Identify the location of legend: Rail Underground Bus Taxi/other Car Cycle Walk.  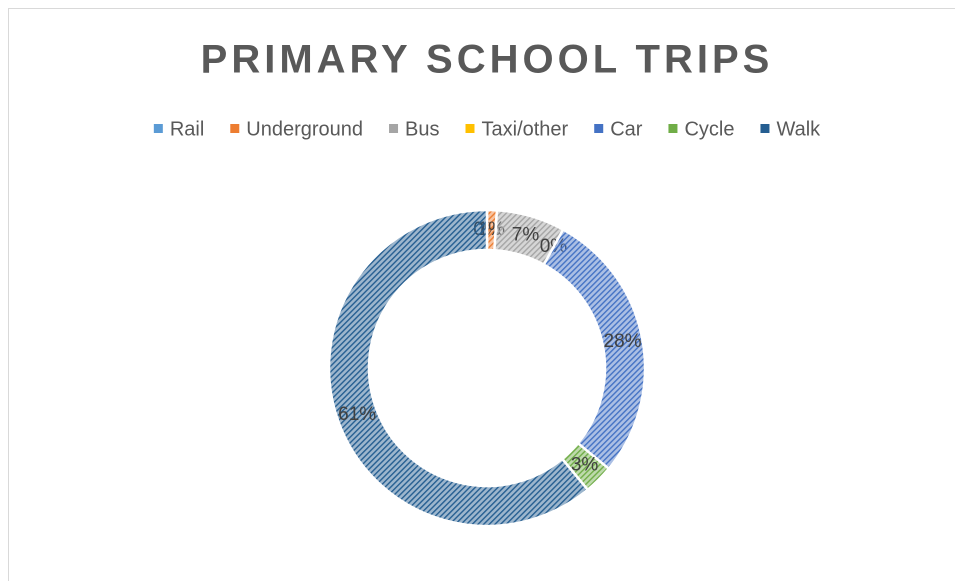
(487, 129).